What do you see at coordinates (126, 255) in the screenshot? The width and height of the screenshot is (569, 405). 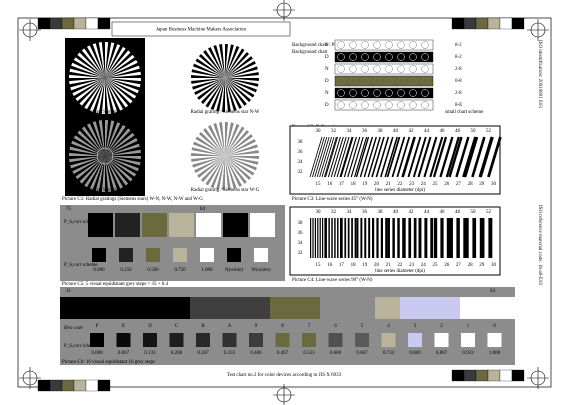 I see `c5-small-patch` at bounding box center [126, 255].